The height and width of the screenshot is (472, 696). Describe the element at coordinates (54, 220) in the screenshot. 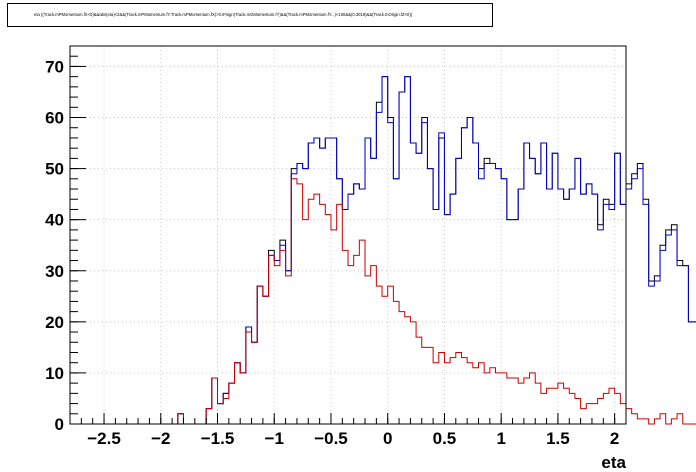

I see `y-tick-label: 40` at that location.